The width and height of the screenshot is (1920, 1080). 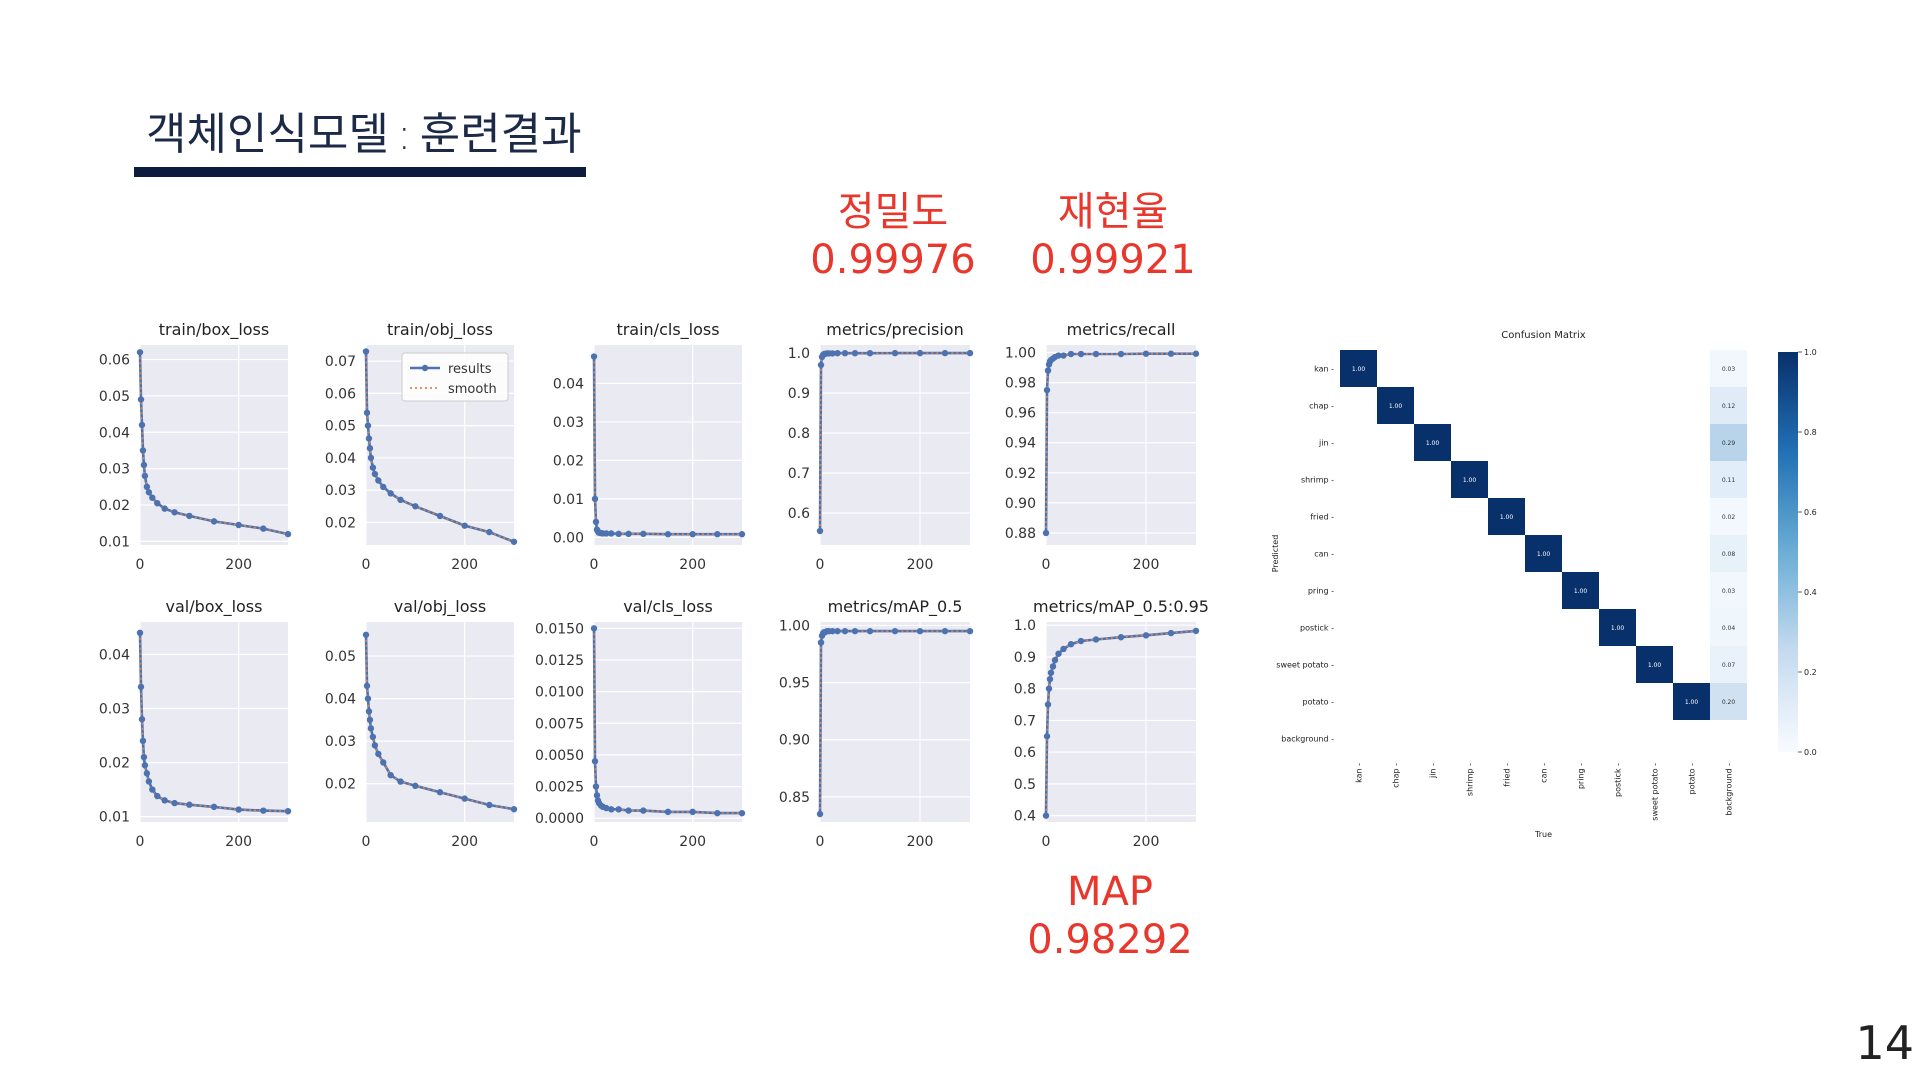 What do you see at coordinates (799, 354) in the screenshot?
I see `y-tick-label-metrics-precision: 1.0` at bounding box center [799, 354].